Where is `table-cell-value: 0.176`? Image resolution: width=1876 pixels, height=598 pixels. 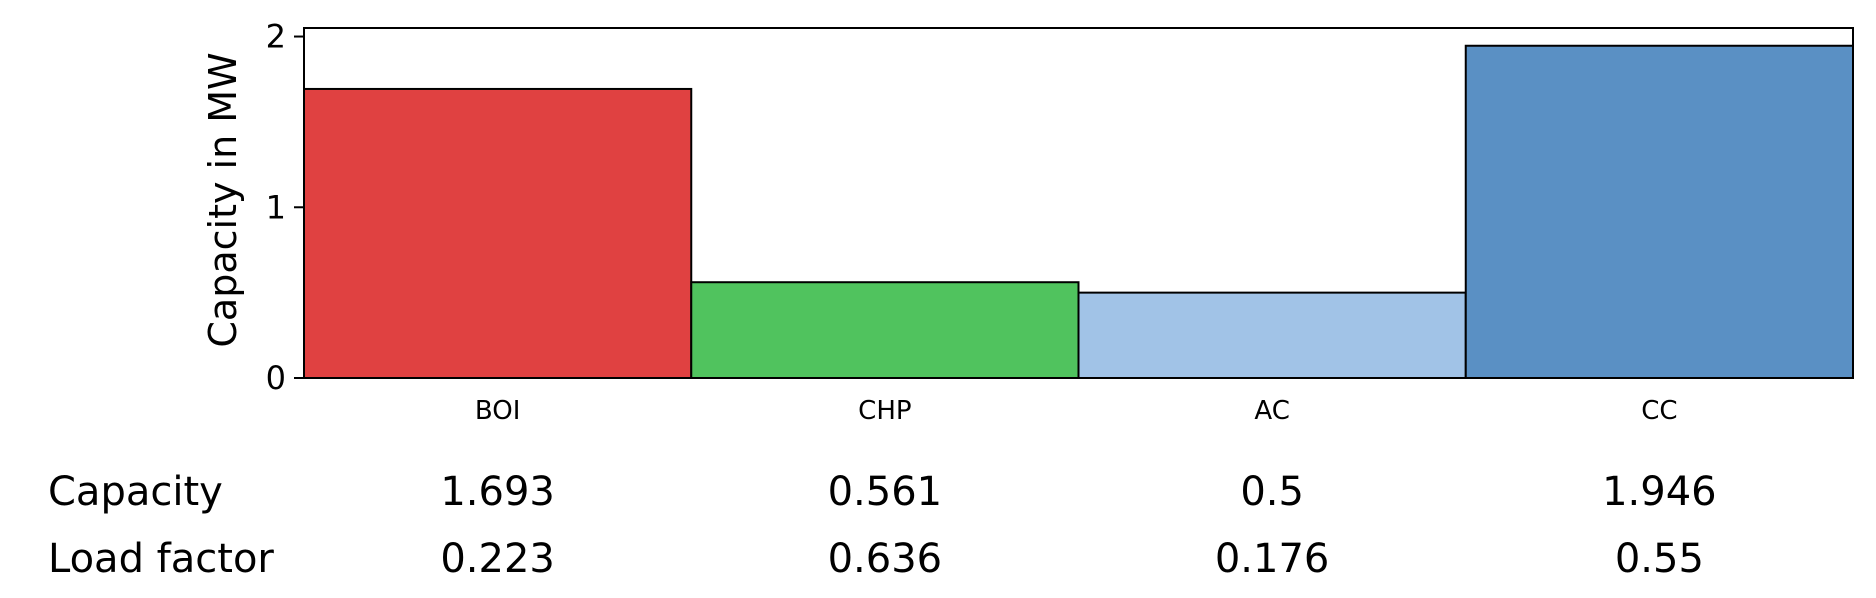 table-cell-value: 0.176 is located at coordinates (1272, 559).